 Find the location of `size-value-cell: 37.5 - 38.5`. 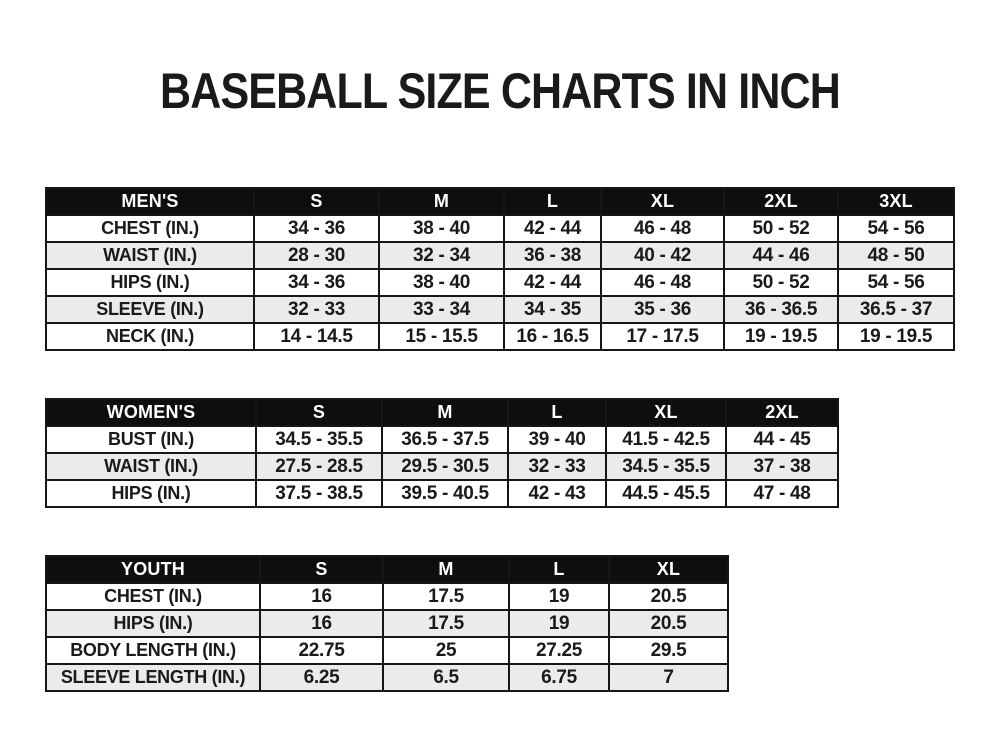

size-value-cell: 37.5 - 38.5 is located at coordinates (319, 493).